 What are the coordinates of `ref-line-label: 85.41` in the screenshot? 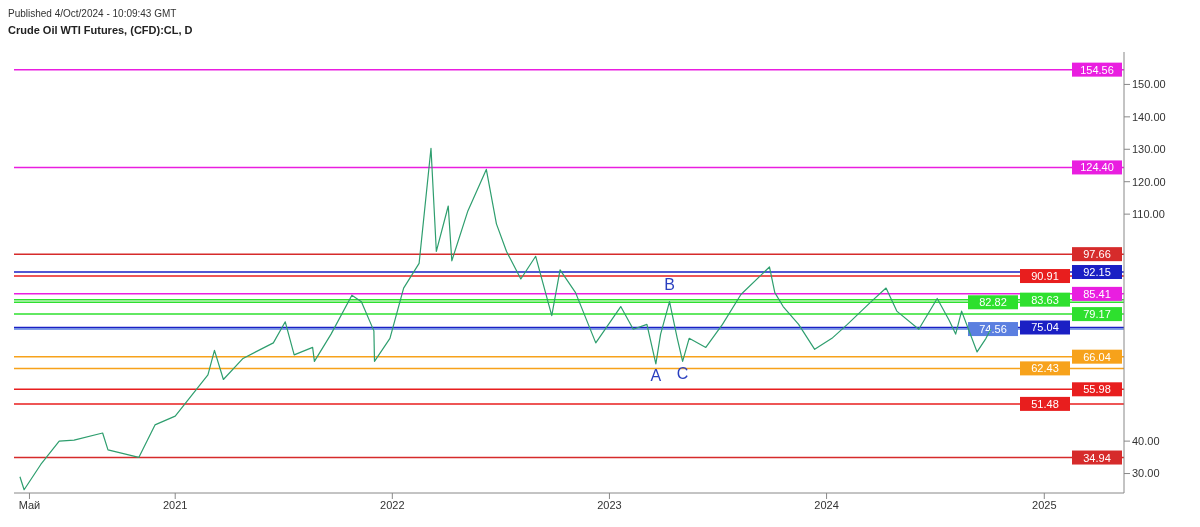 It's located at (1097, 293).